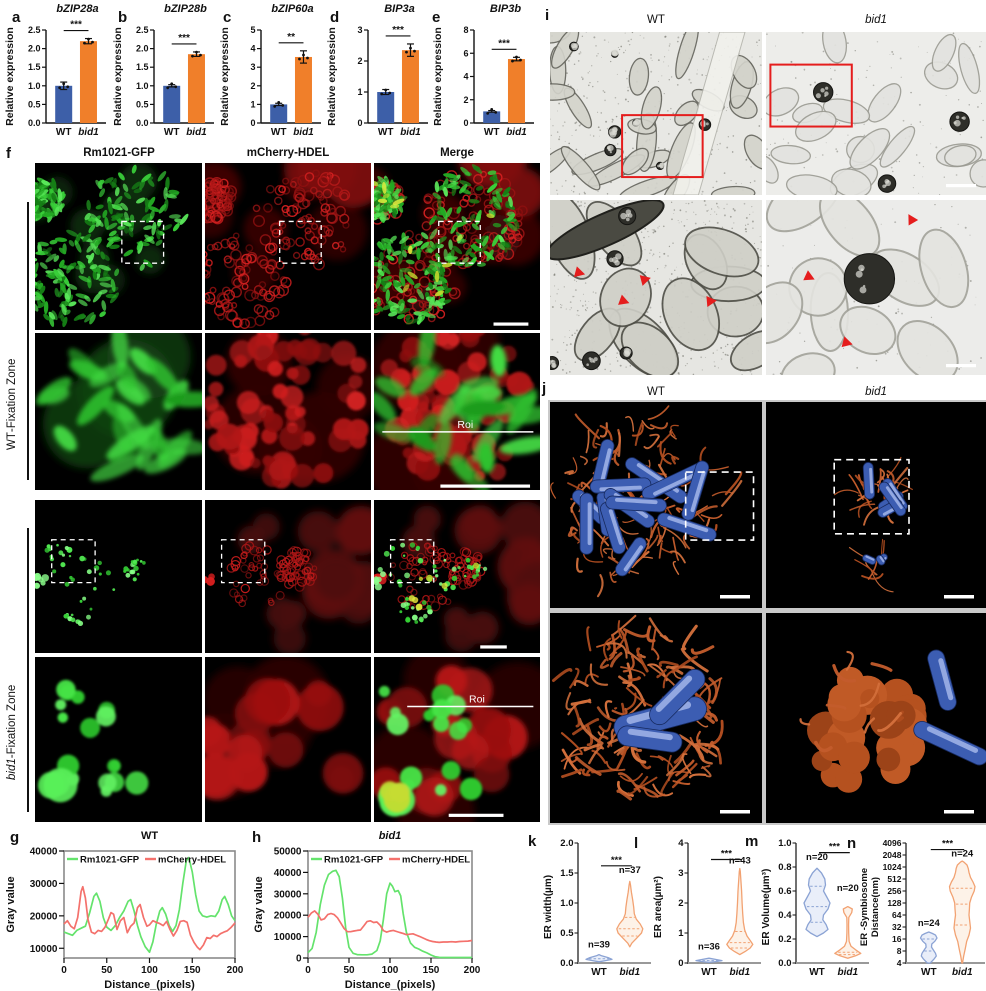  Describe the element at coordinates (8, 153) in the screenshot. I see `panel-f-label: f` at that location.